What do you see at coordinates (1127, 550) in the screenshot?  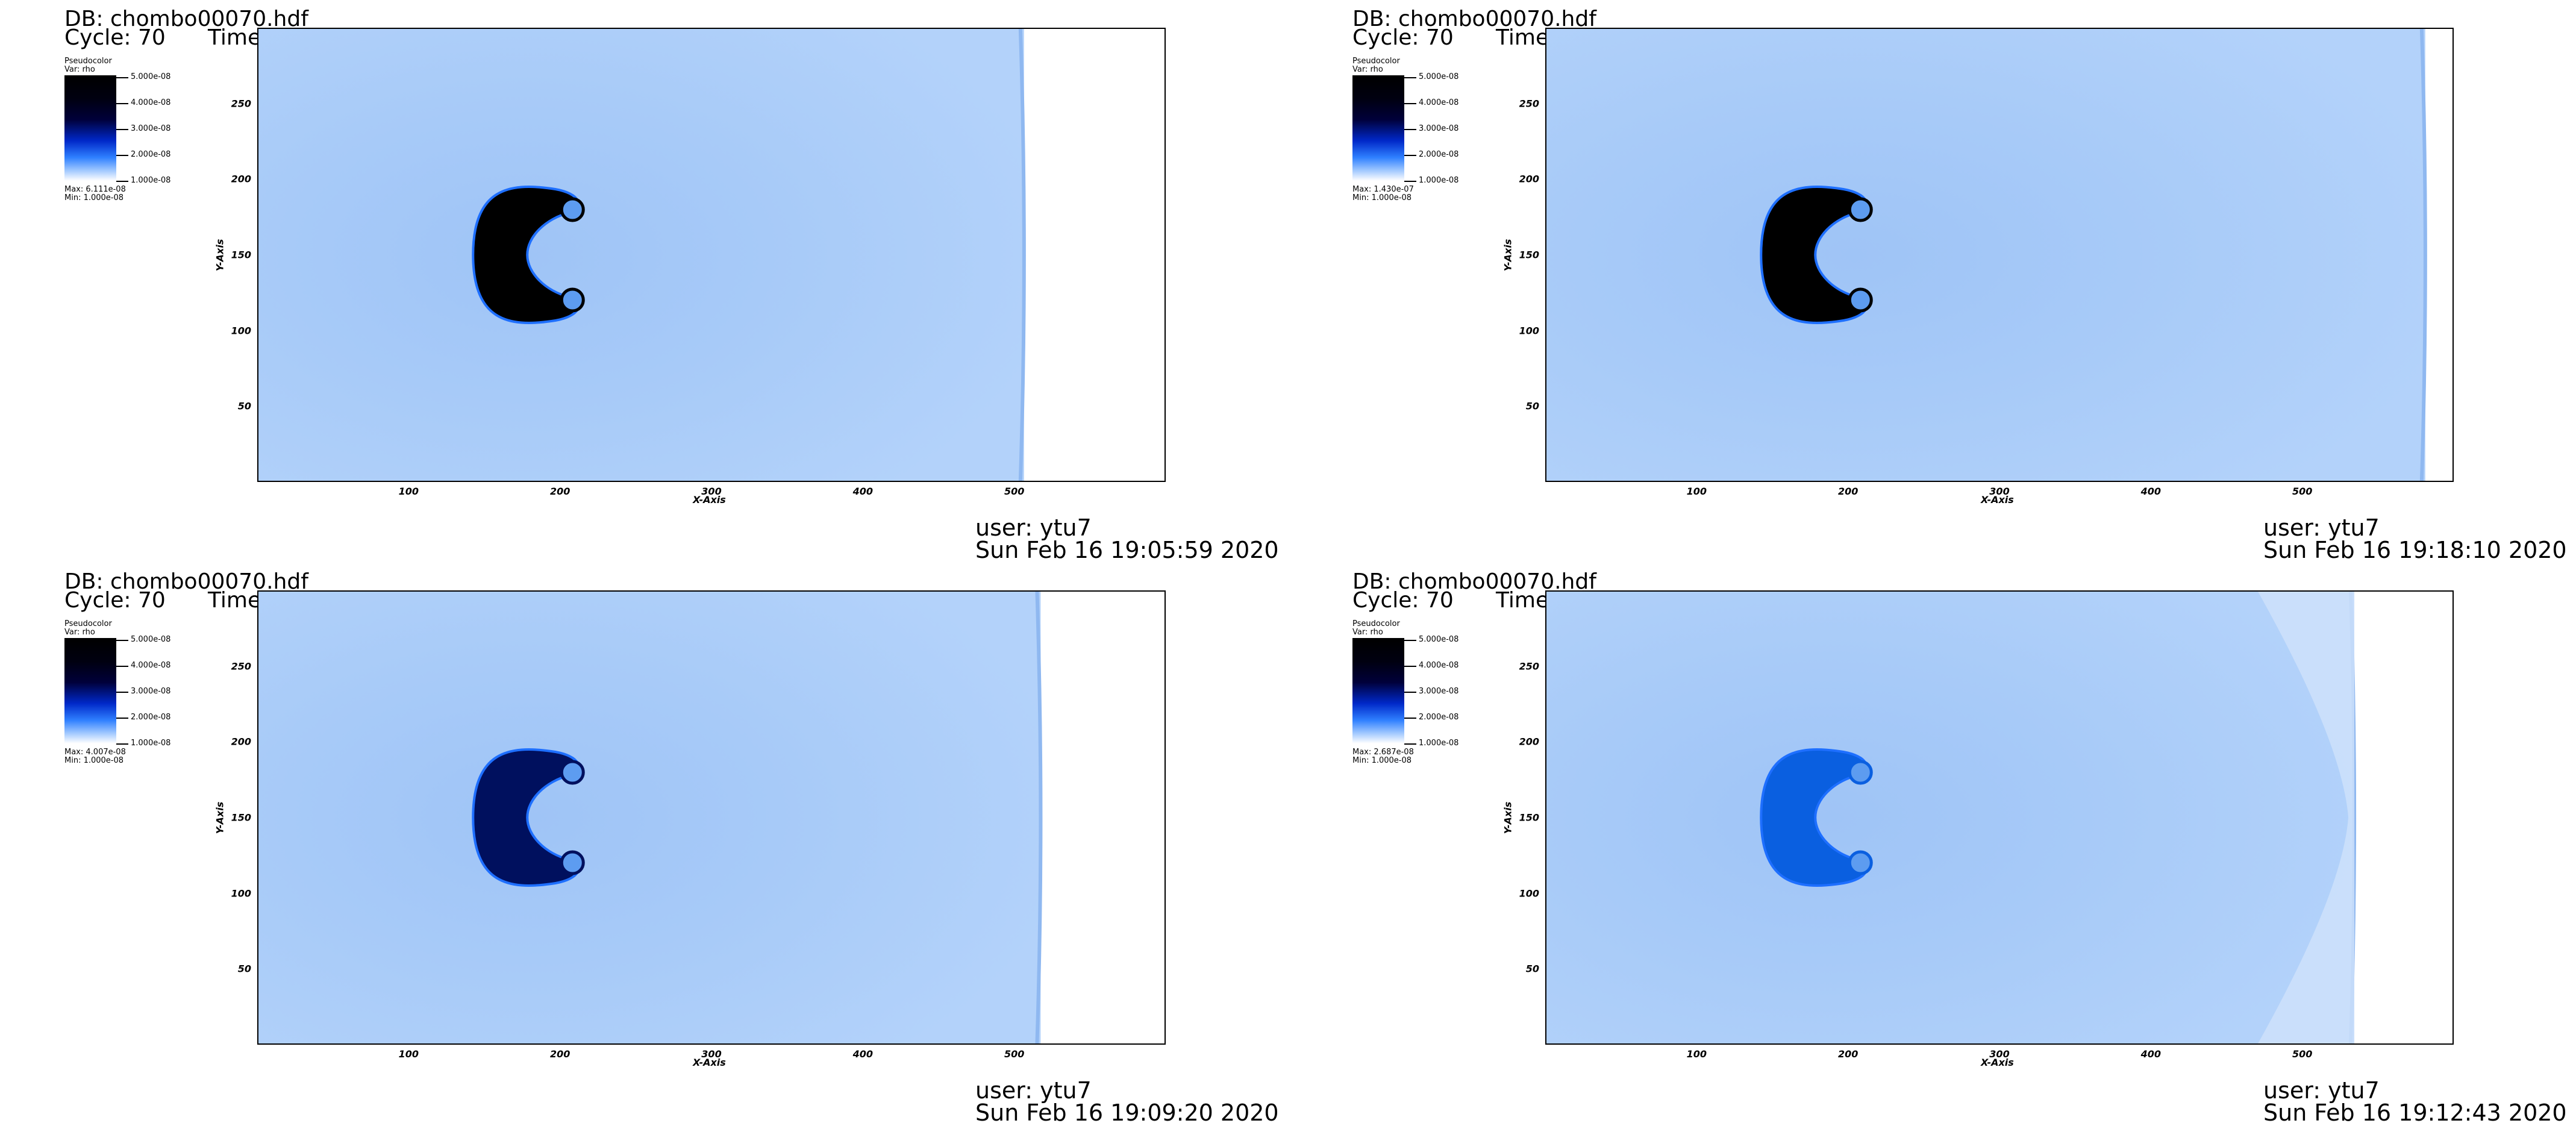 I see `date-label: Sun Feb 16 19:05:59 2020` at bounding box center [1127, 550].